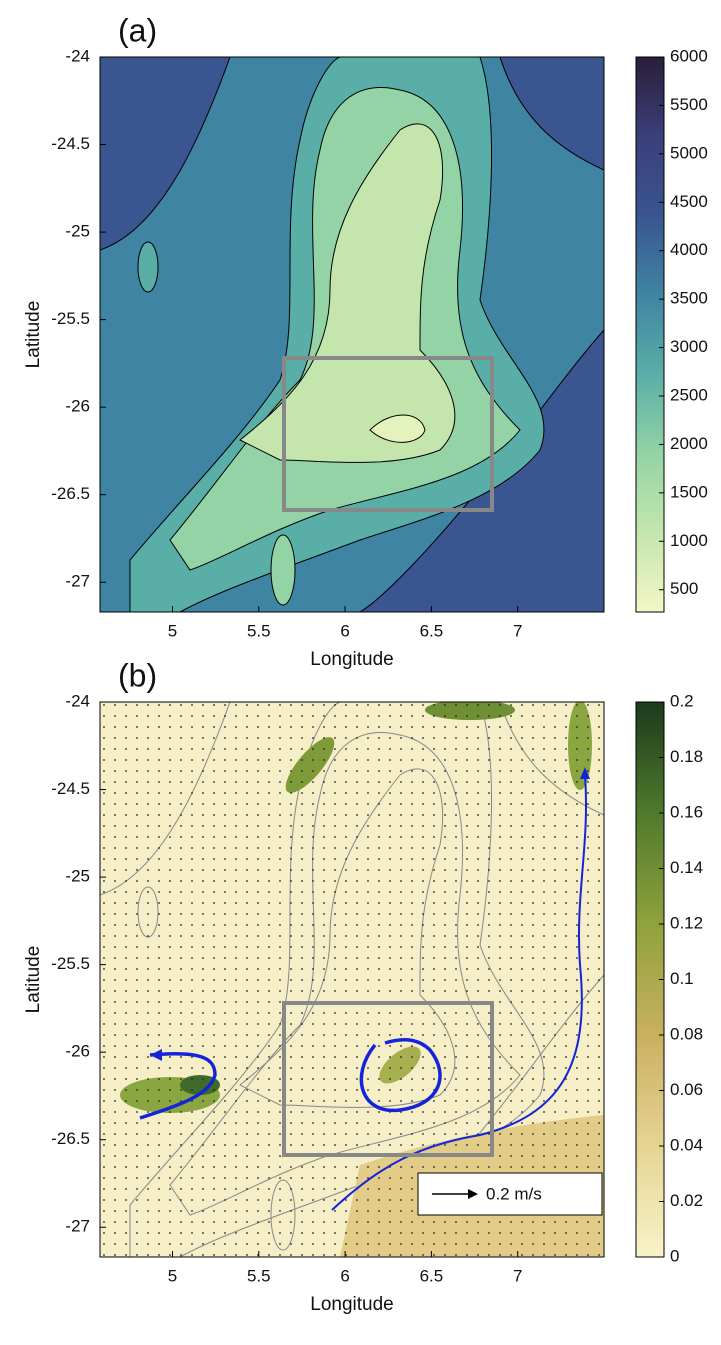 The image size is (721, 1345). I want to click on colorbar-tick-label: 2000, so click(689, 443).